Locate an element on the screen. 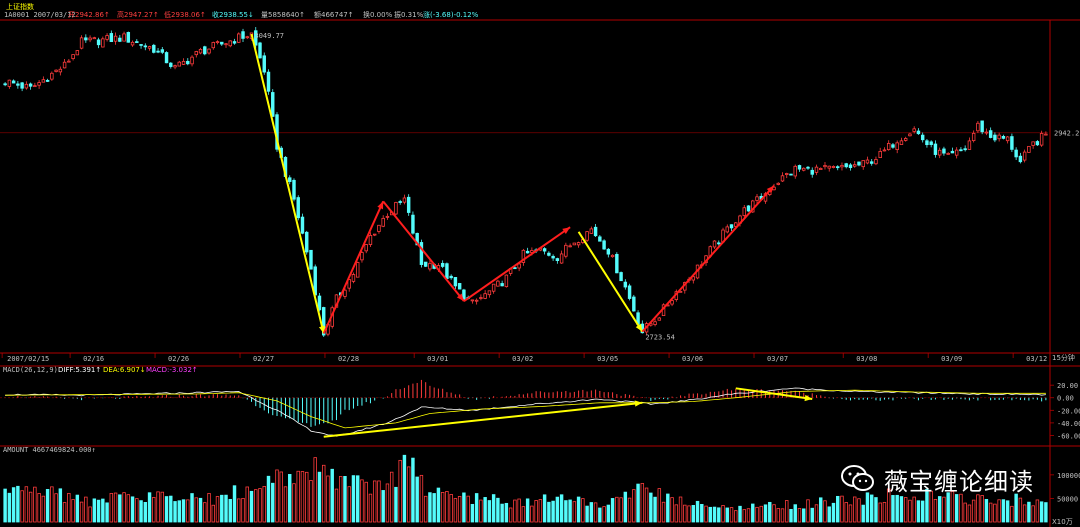 The image size is (1080, 527). date-label: 03/05 is located at coordinates (607, 359).